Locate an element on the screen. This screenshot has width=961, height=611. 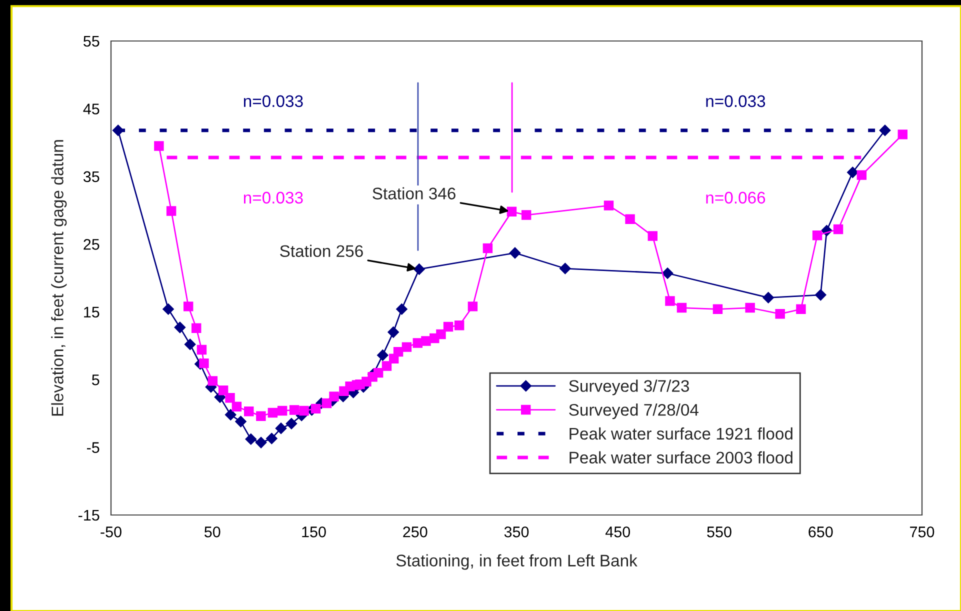
y-tick-label: -5 is located at coordinates (93, 447).